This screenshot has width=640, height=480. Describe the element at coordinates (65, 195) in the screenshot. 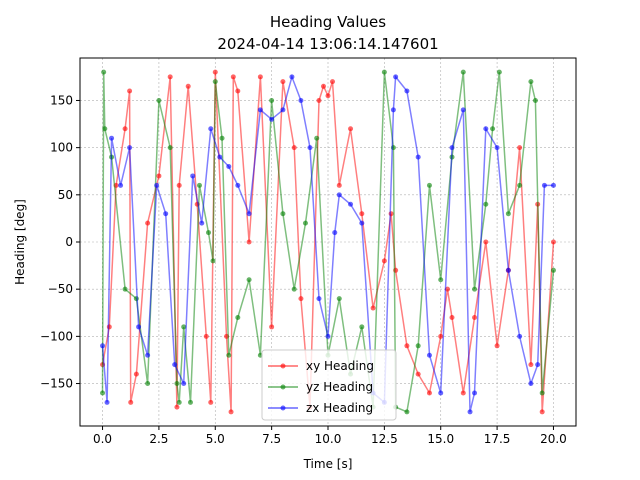

I see `y-tick-label: 50` at that location.